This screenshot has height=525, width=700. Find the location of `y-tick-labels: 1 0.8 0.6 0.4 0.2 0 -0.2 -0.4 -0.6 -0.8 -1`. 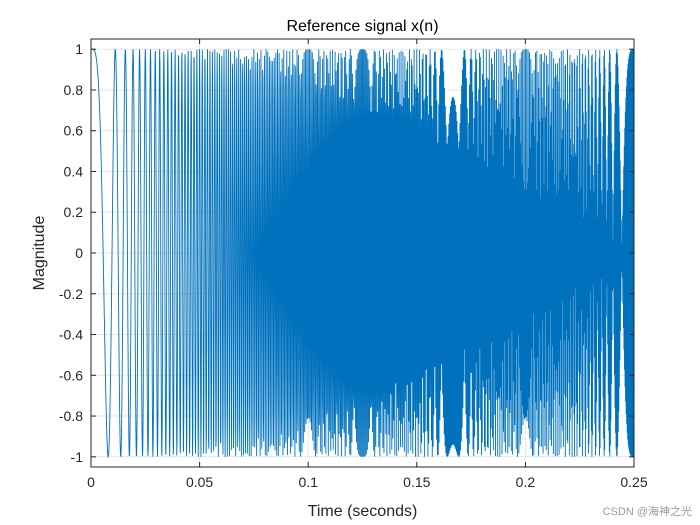

y-tick-labels: 1 0.8 0.6 0.4 0.2 0 -0.2 -0.4 -0.6 -0.8 -1 is located at coordinates (71, 253).